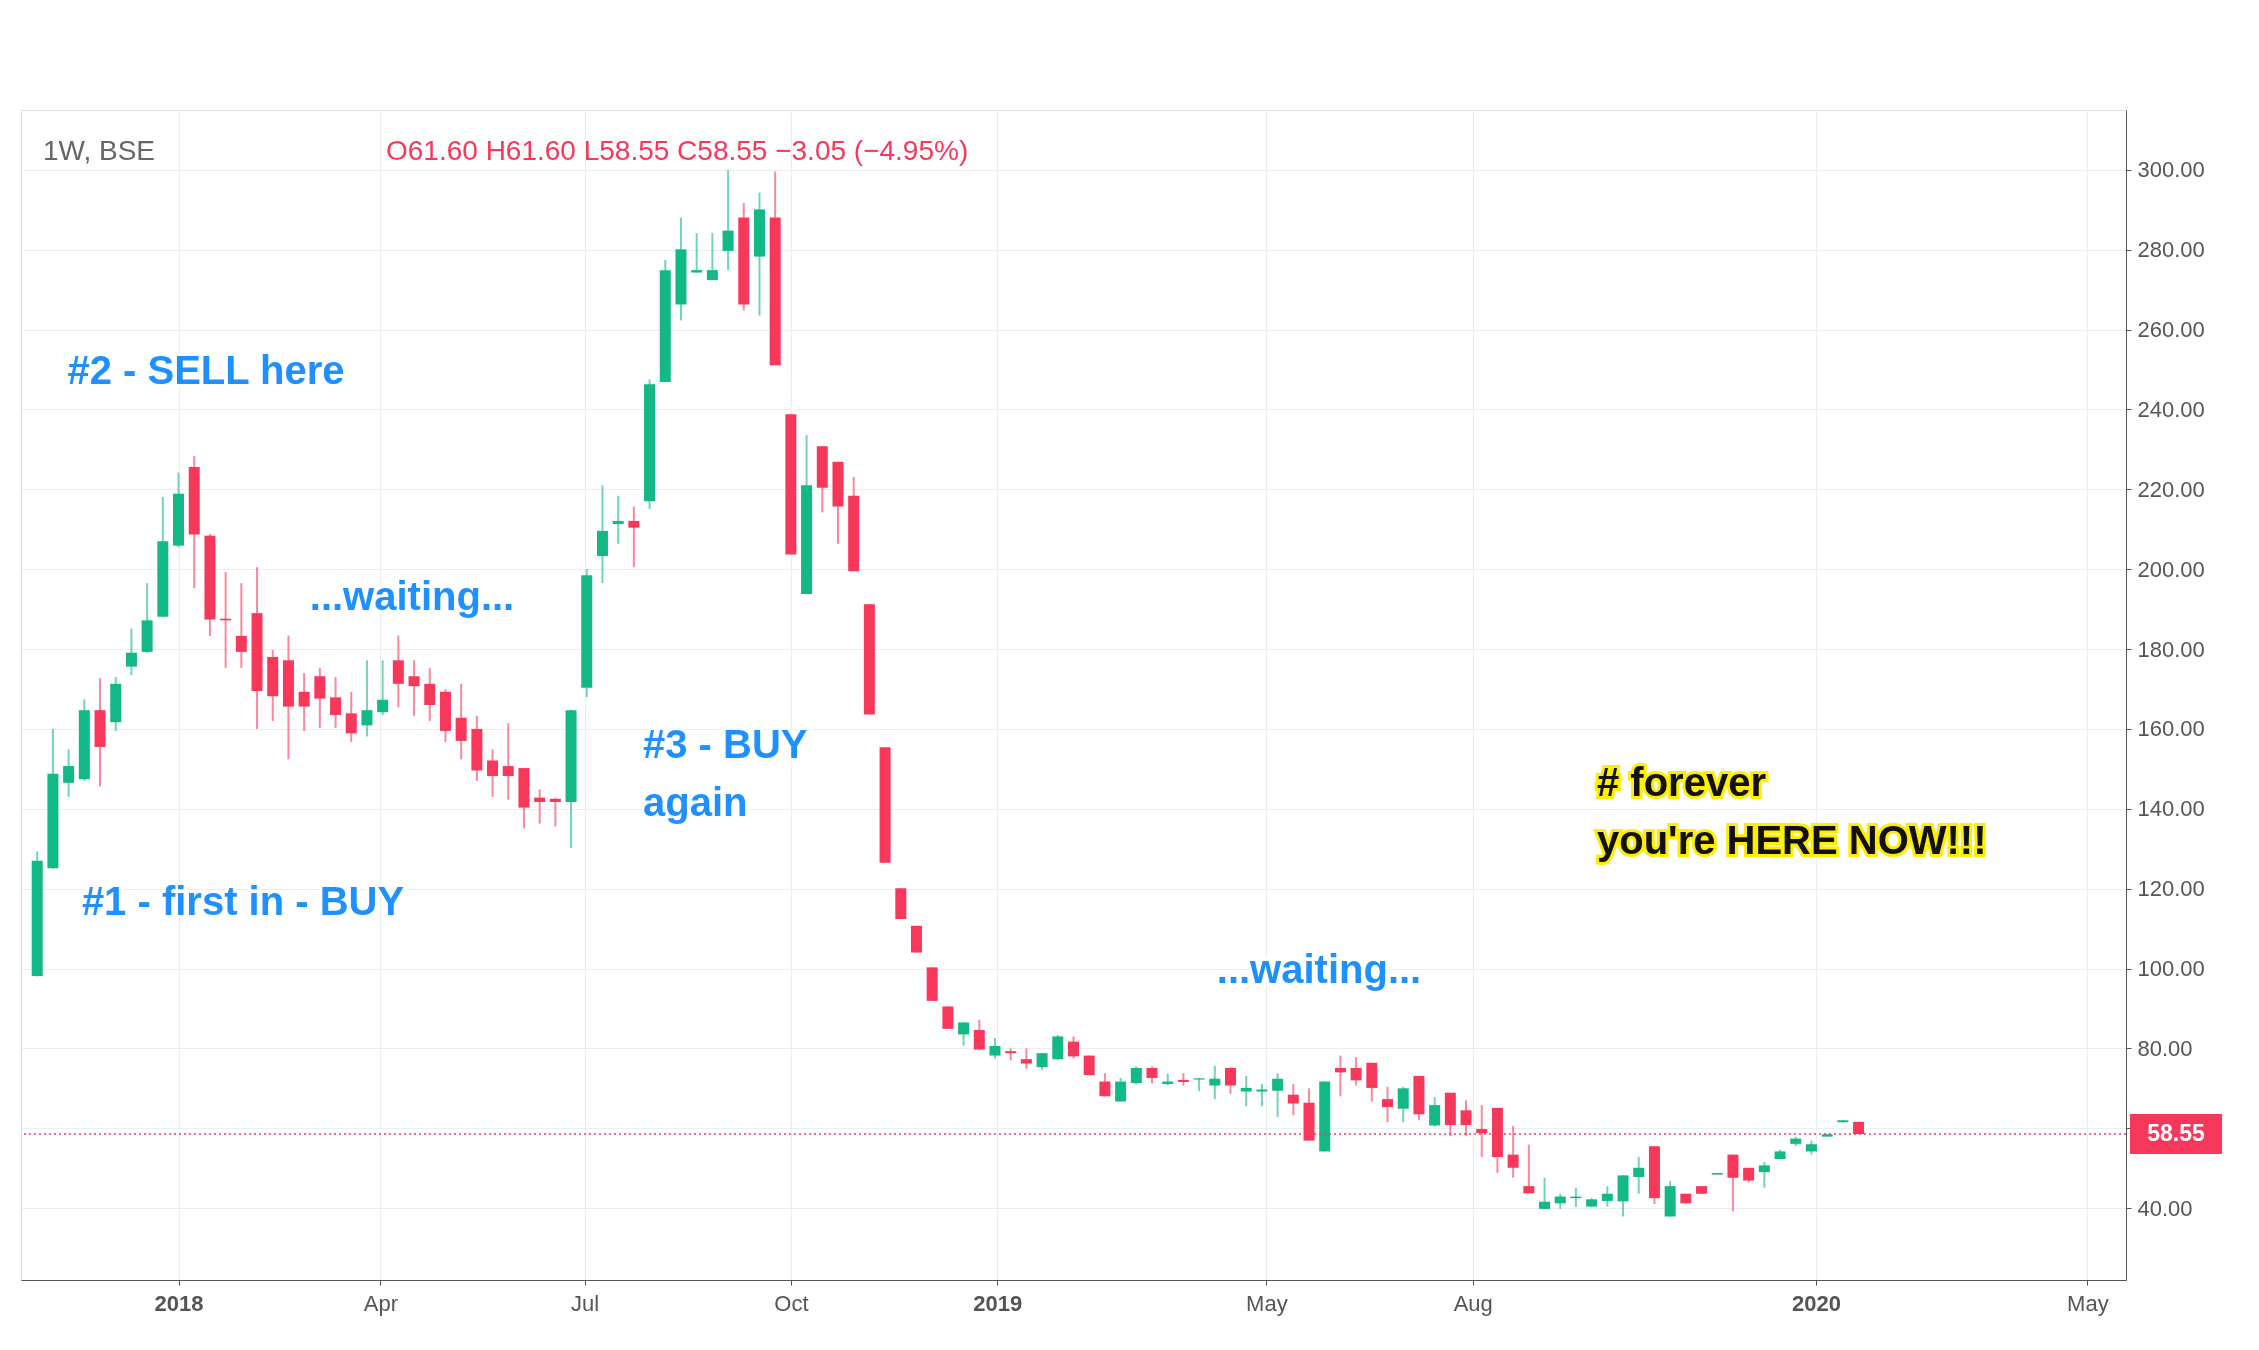 The height and width of the screenshot is (1350, 2259). Describe the element at coordinates (99, 150) in the screenshot. I see `text: 1W, BSE` at that location.